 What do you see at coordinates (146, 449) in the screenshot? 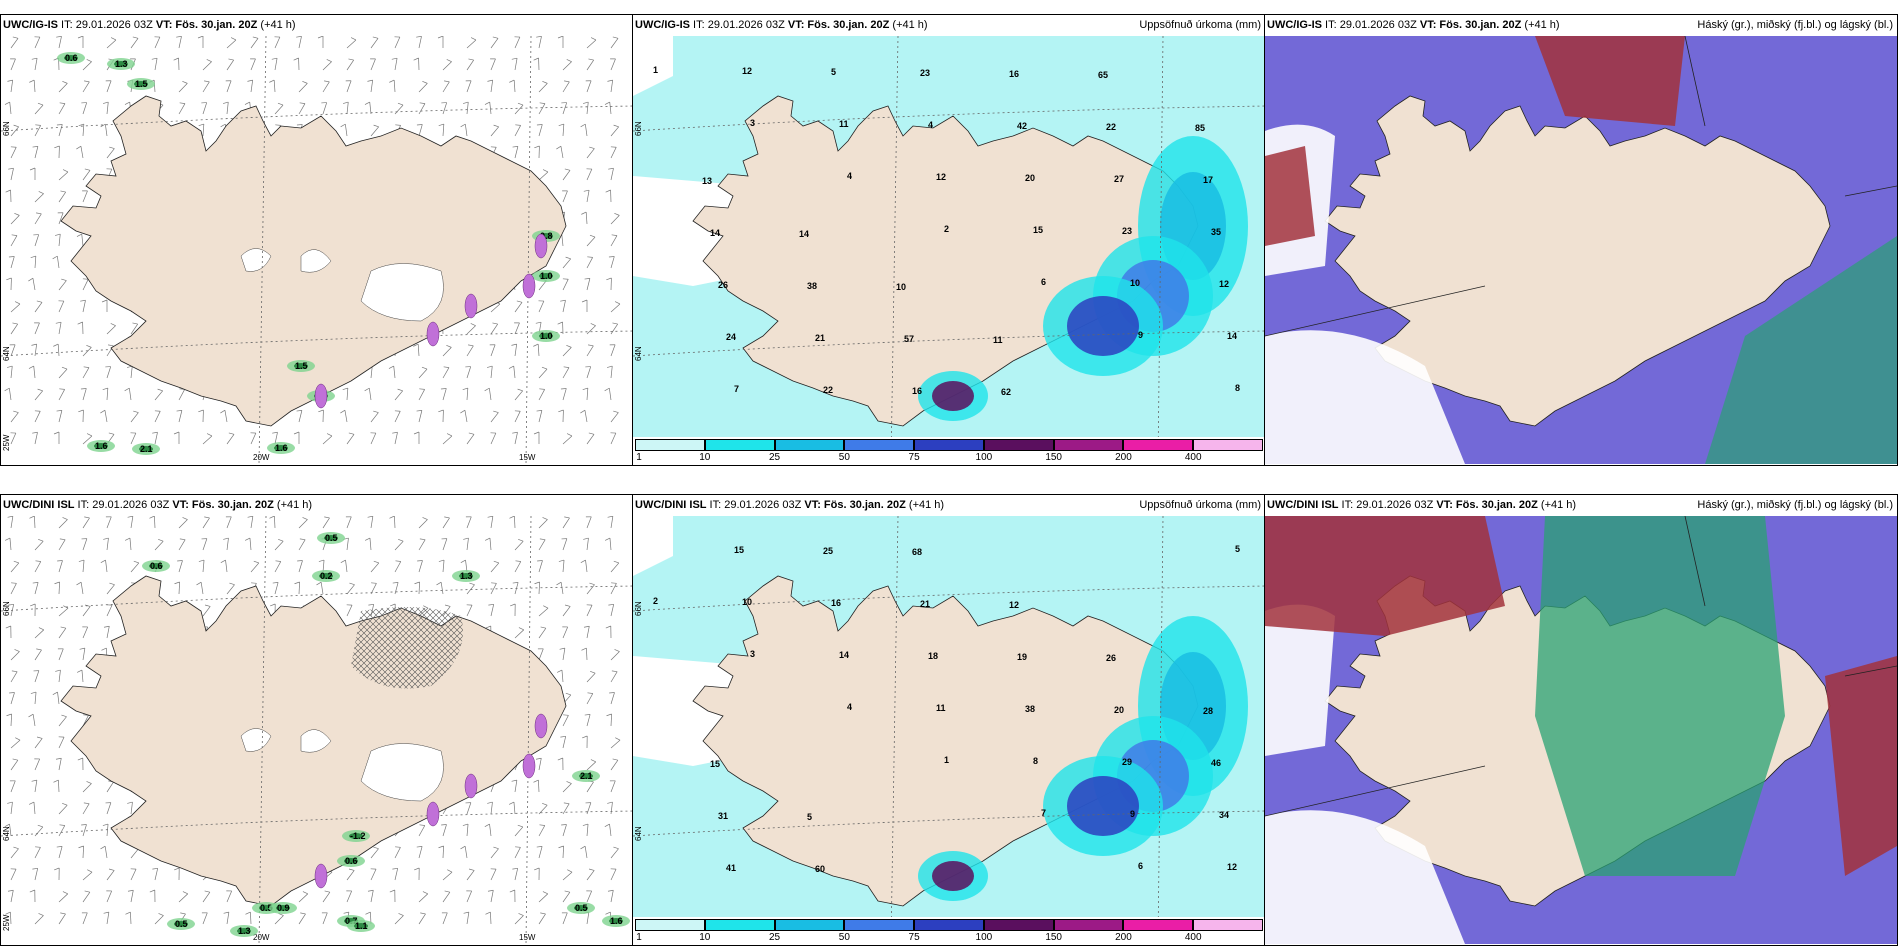
I see `svg-text: 2.1` at bounding box center [146, 449].